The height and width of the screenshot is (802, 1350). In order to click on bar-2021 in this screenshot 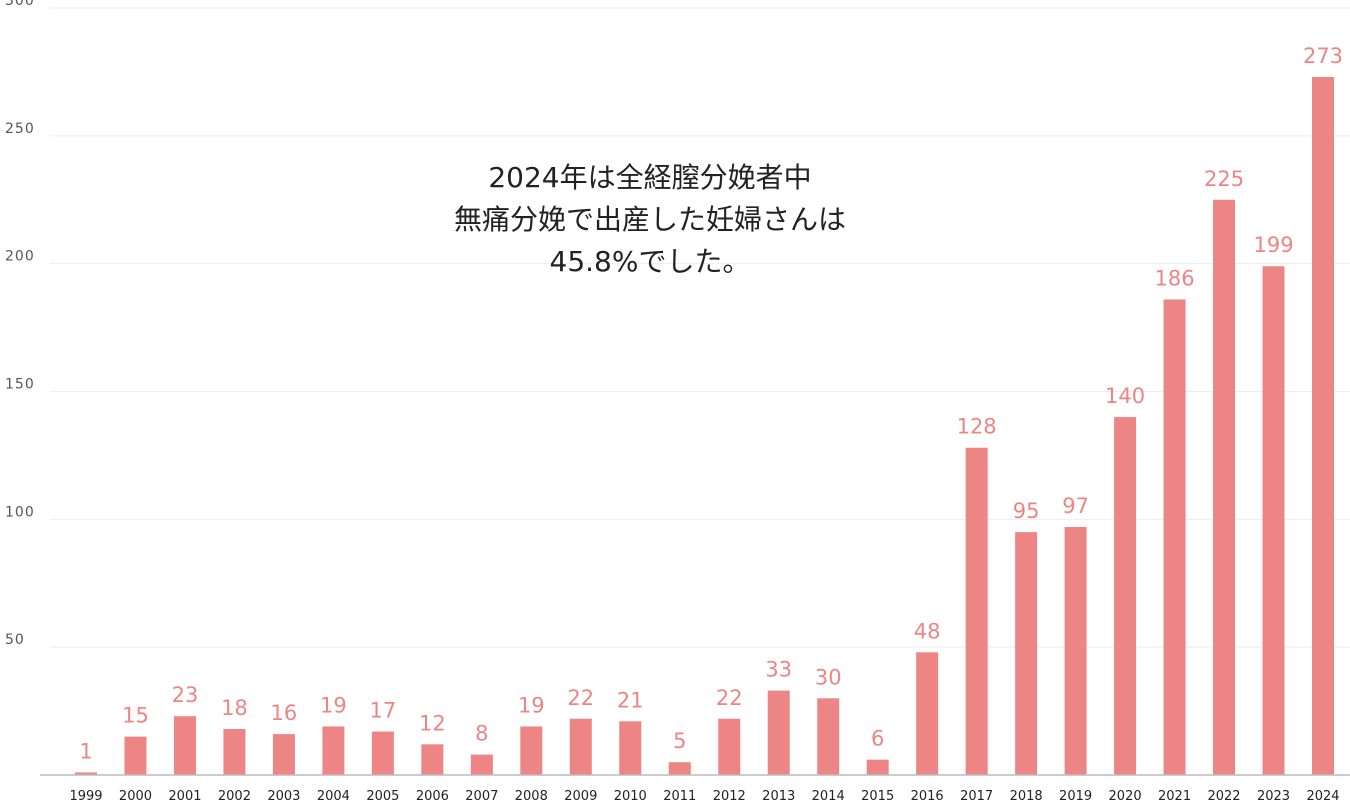, I will do `click(1174, 537)`.